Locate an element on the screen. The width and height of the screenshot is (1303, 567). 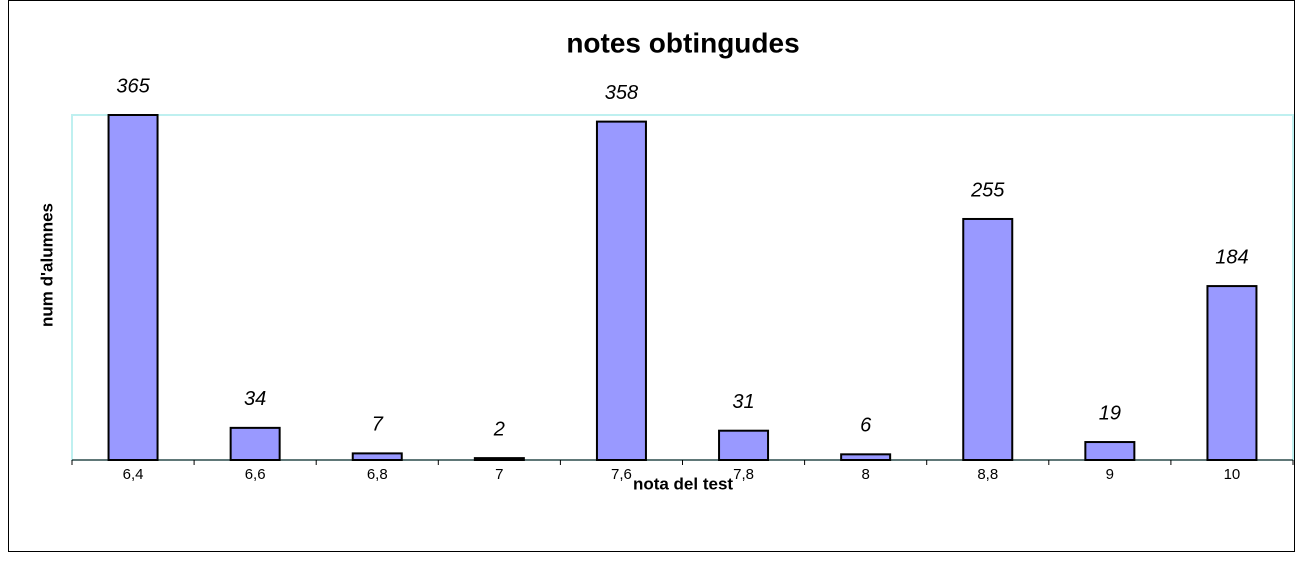
value-label: 6 is located at coordinates (866, 426).